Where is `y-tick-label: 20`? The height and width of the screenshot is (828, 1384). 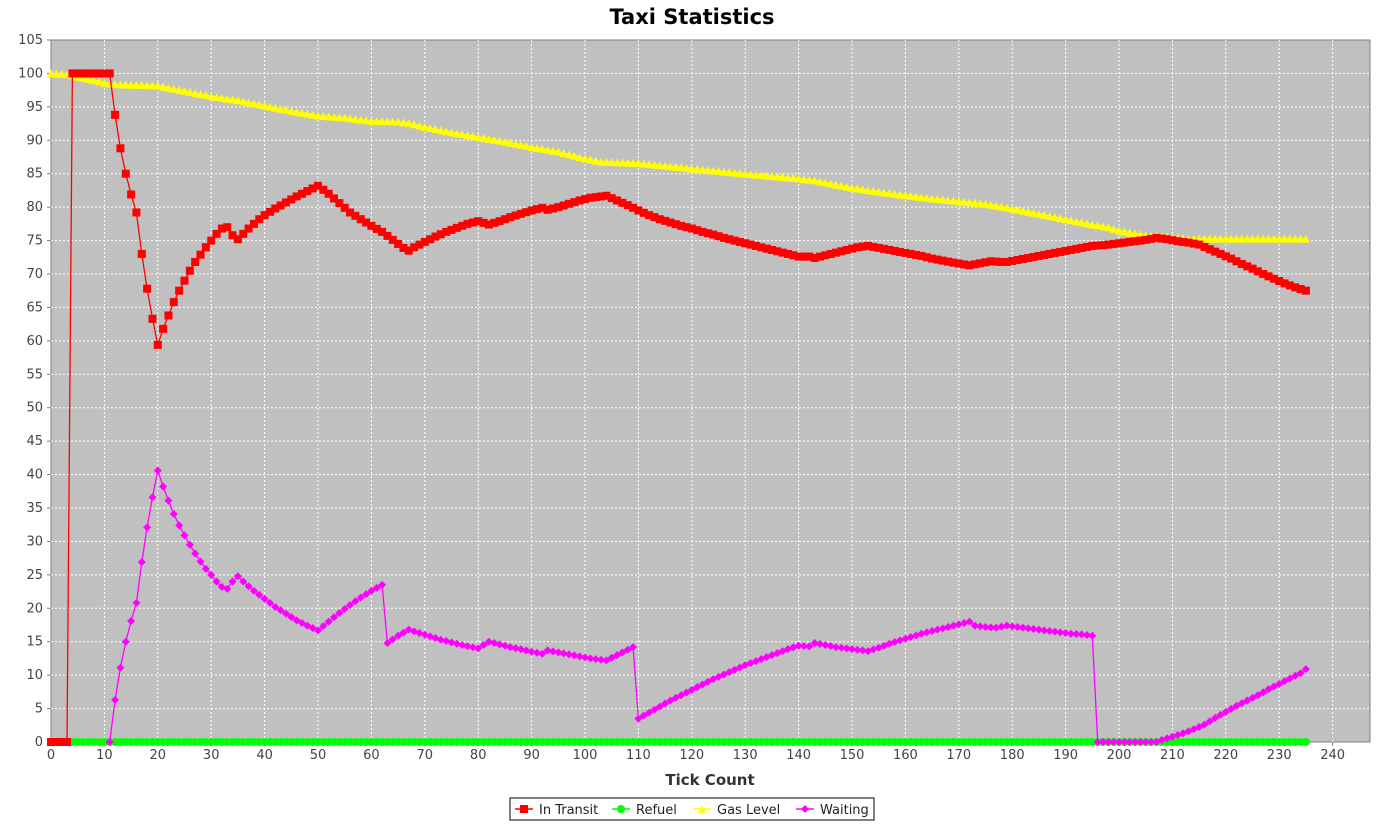 y-tick-label: 20 is located at coordinates (34, 608).